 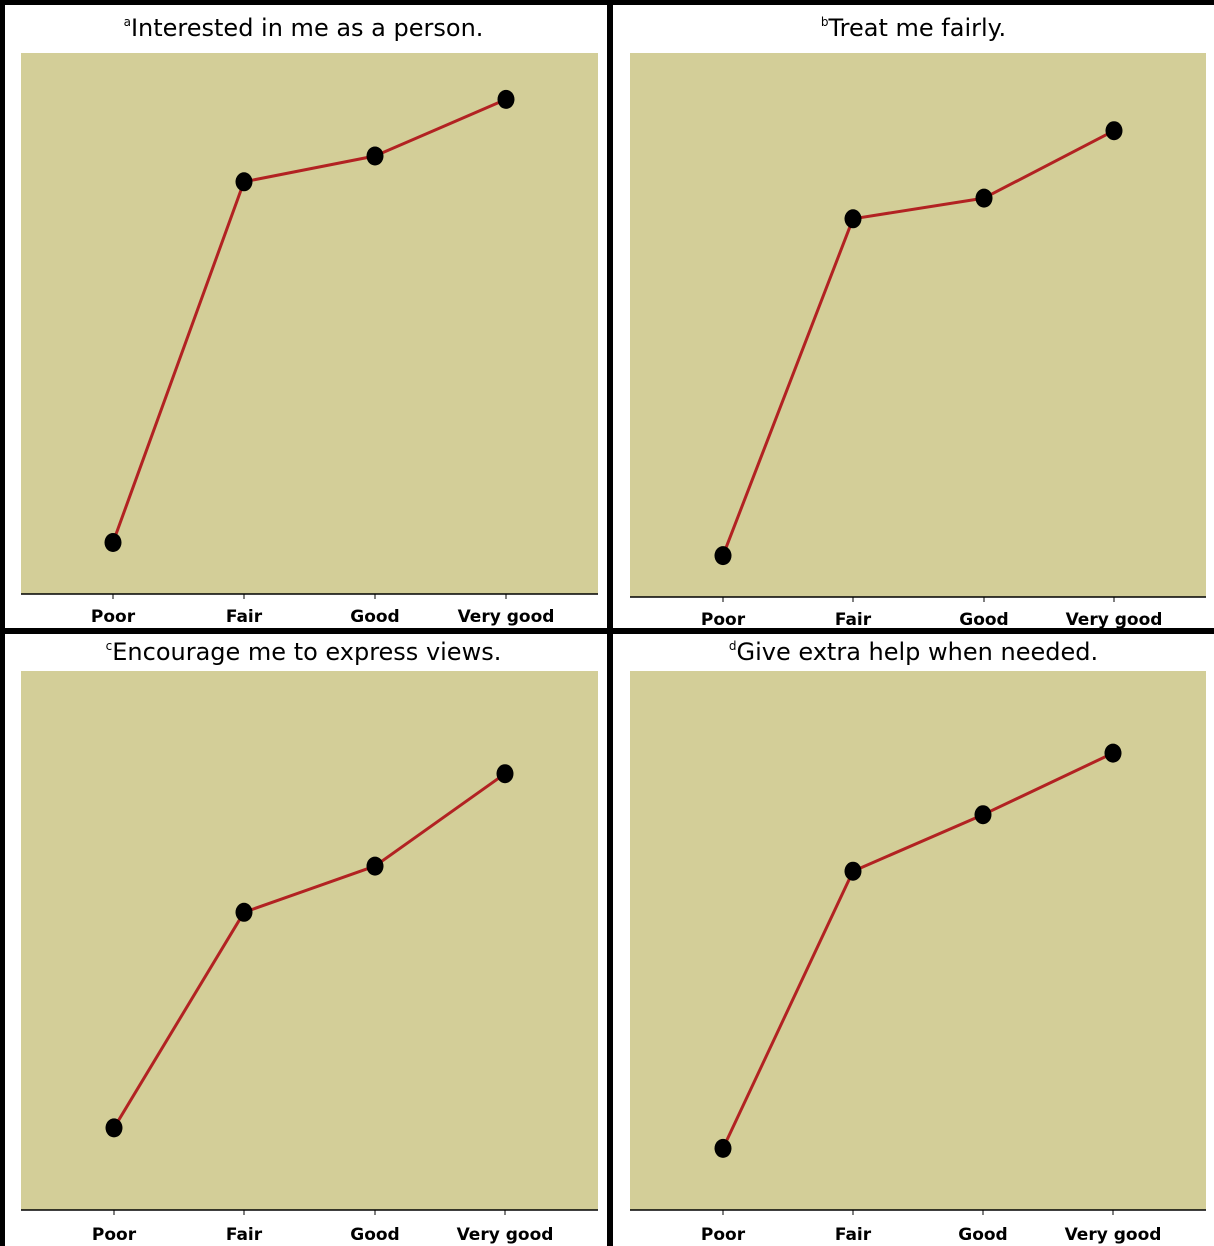 What do you see at coordinates (918, 652) in the screenshot?
I see `panel-title-text: Give extra help when needed.` at bounding box center [918, 652].